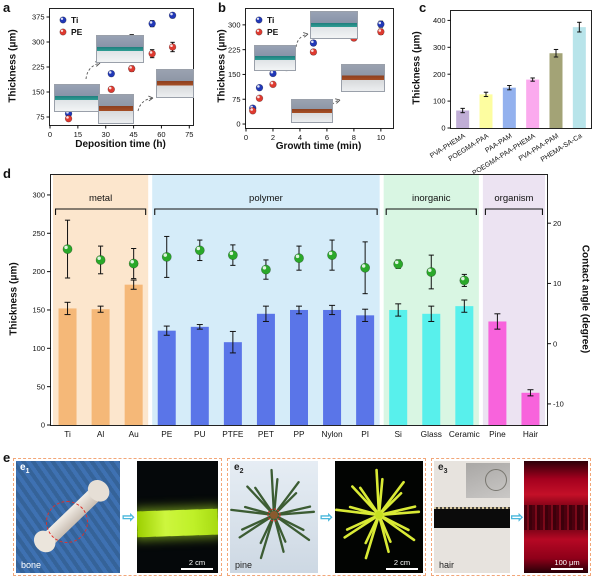  Describe the element at coordinates (41, 386) in the screenshot. I see `svg-text: 50` at that location.